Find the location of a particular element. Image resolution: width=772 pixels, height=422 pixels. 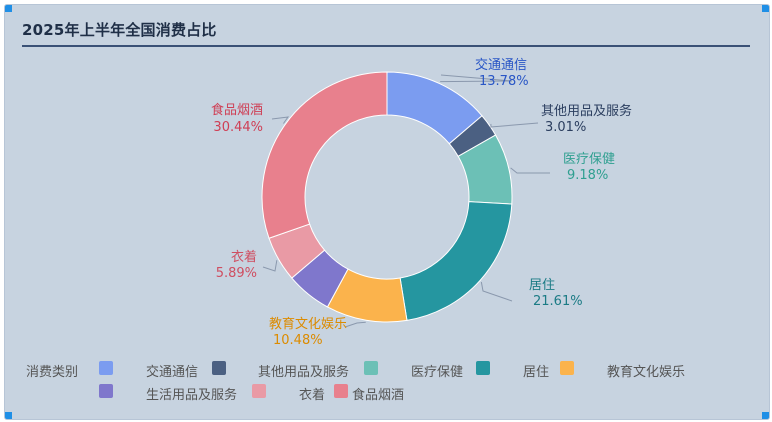

legend-label: 交通通信 is located at coordinates (172, 372).